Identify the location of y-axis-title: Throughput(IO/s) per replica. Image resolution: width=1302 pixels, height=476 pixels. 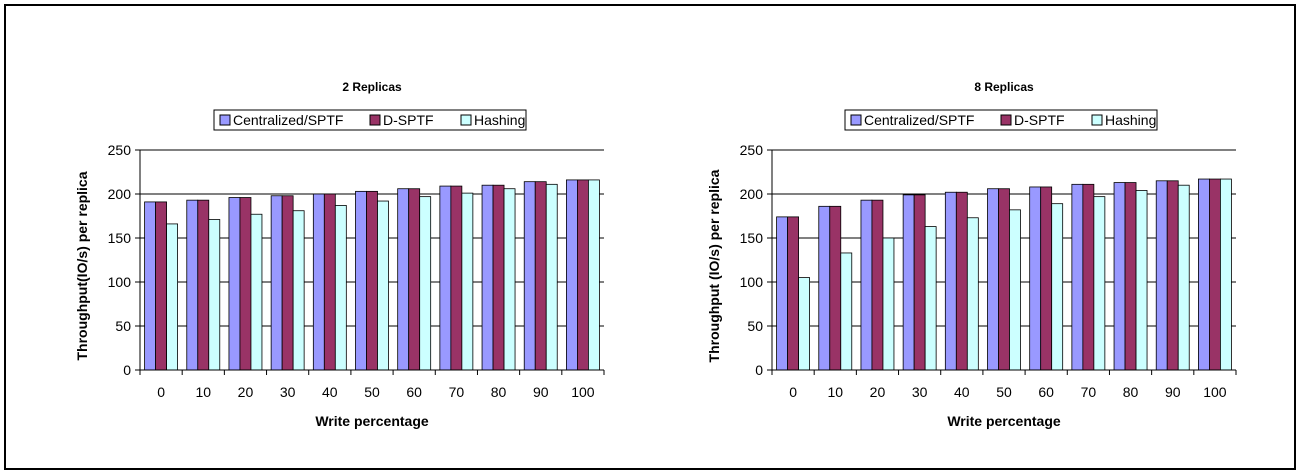
(82, 265).